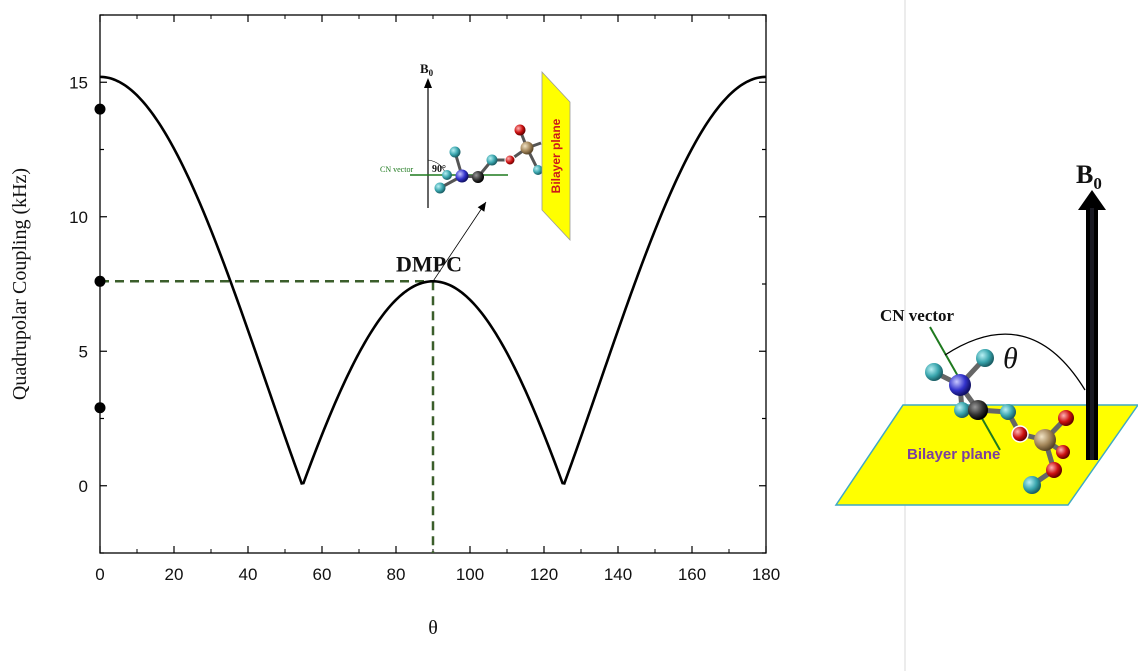 Image resolution: width=1138 pixels, height=671 pixels. I want to click on y-axis-label: Quadrupolar Coupling (kHz), so click(20, 284).